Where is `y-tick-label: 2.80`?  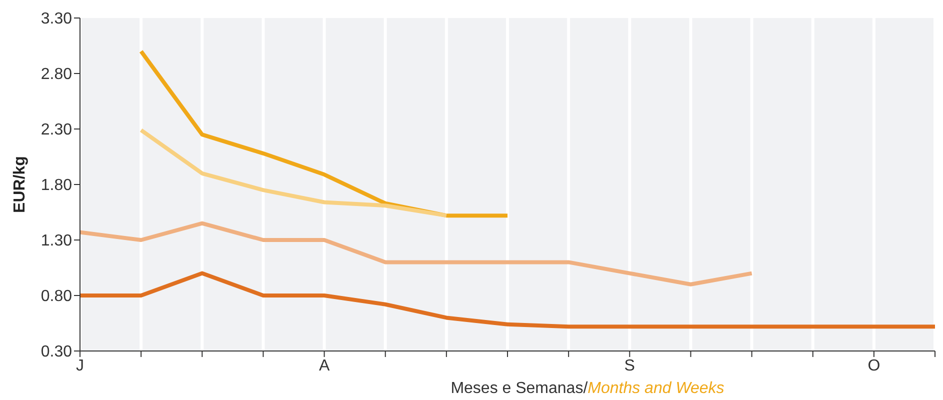 y-tick-label: 2.80 is located at coordinates (56, 75).